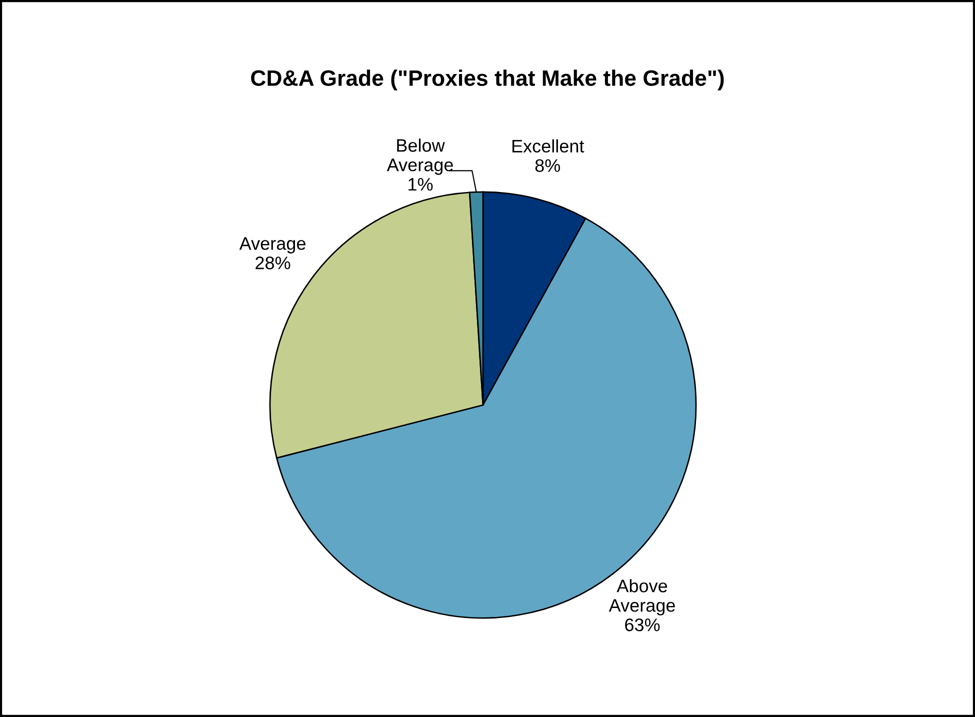  Describe the element at coordinates (641, 597) in the screenshot. I see `slice-label: Above Average` at that location.